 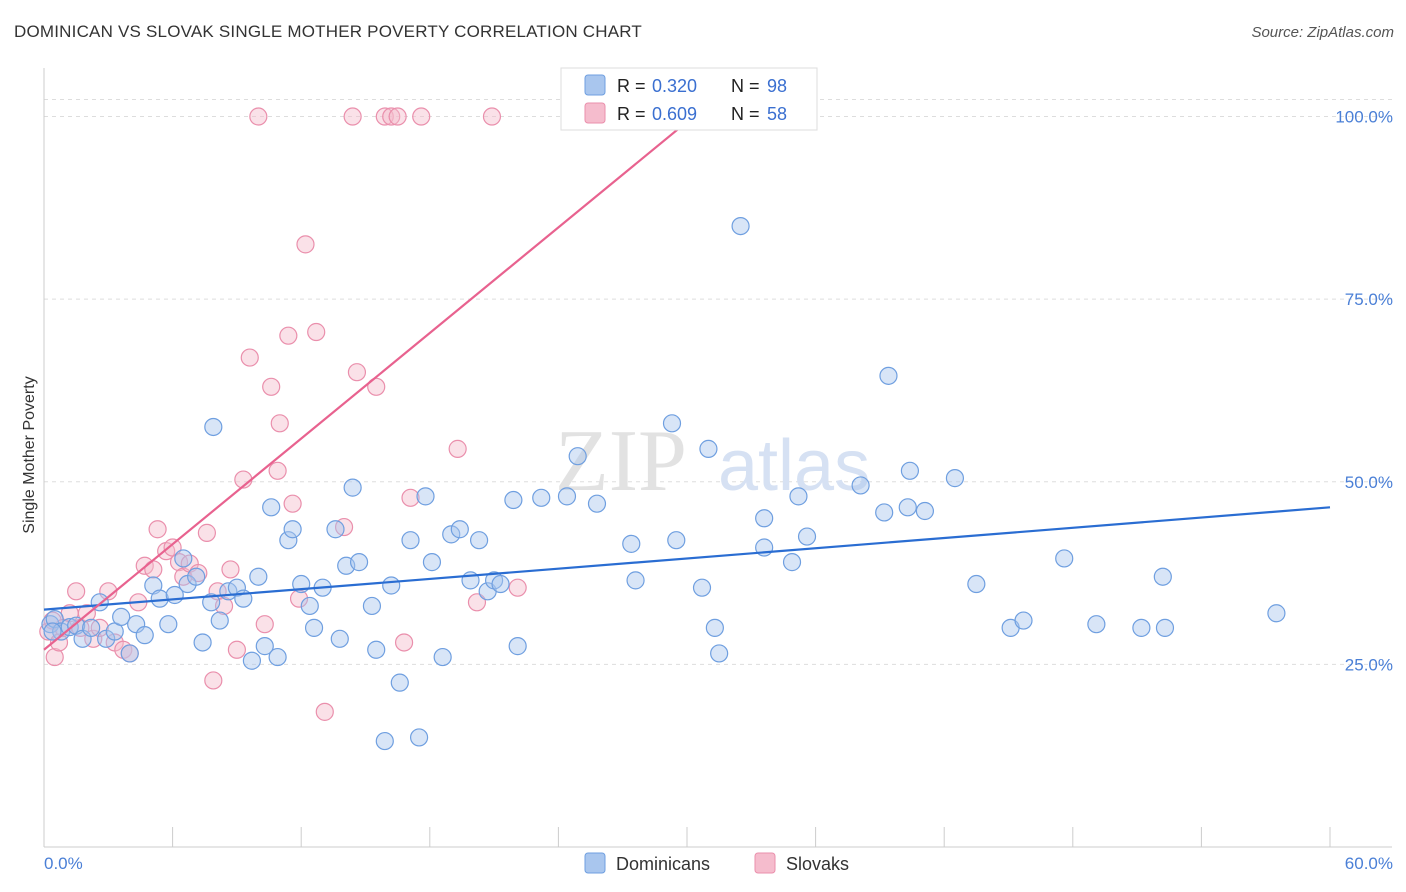 What do you see at coordinates (674, 114) in the screenshot?
I see `legend-r-value-slovak: 0.609` at bounding box center [674, 114].